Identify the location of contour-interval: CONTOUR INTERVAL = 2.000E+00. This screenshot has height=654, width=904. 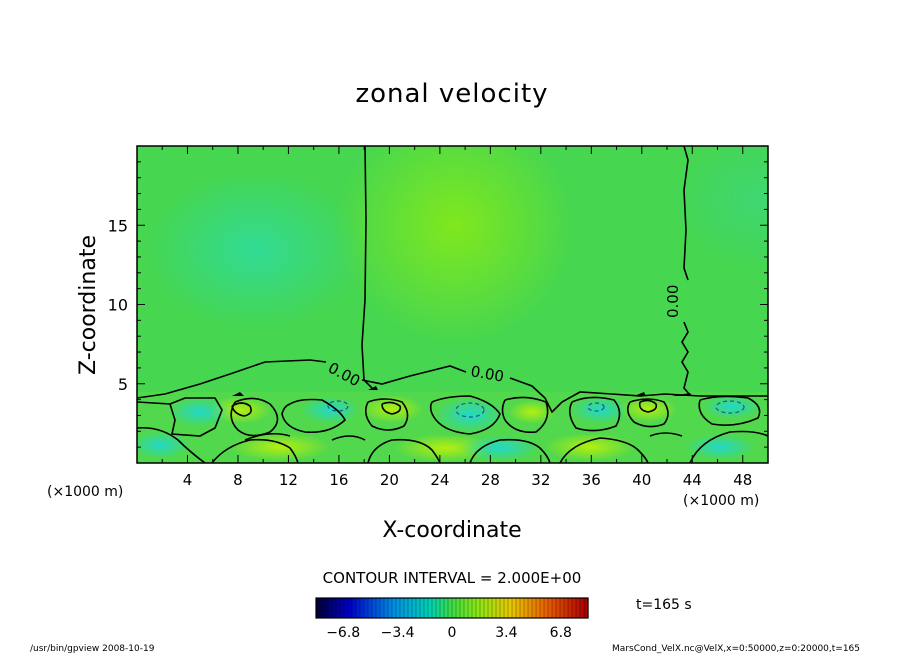
(452, 578).